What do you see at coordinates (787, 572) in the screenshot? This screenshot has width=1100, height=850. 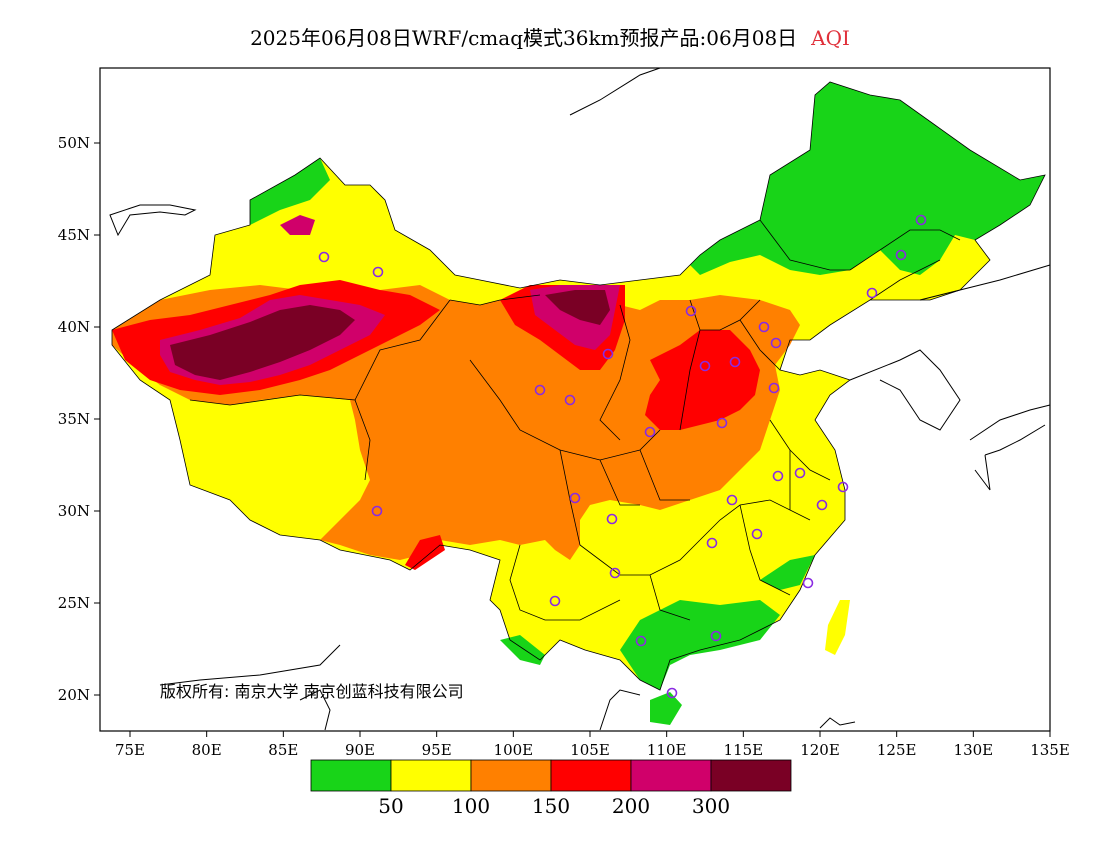 I see `aqi-region-green-east` at bounding box center [787, 572].